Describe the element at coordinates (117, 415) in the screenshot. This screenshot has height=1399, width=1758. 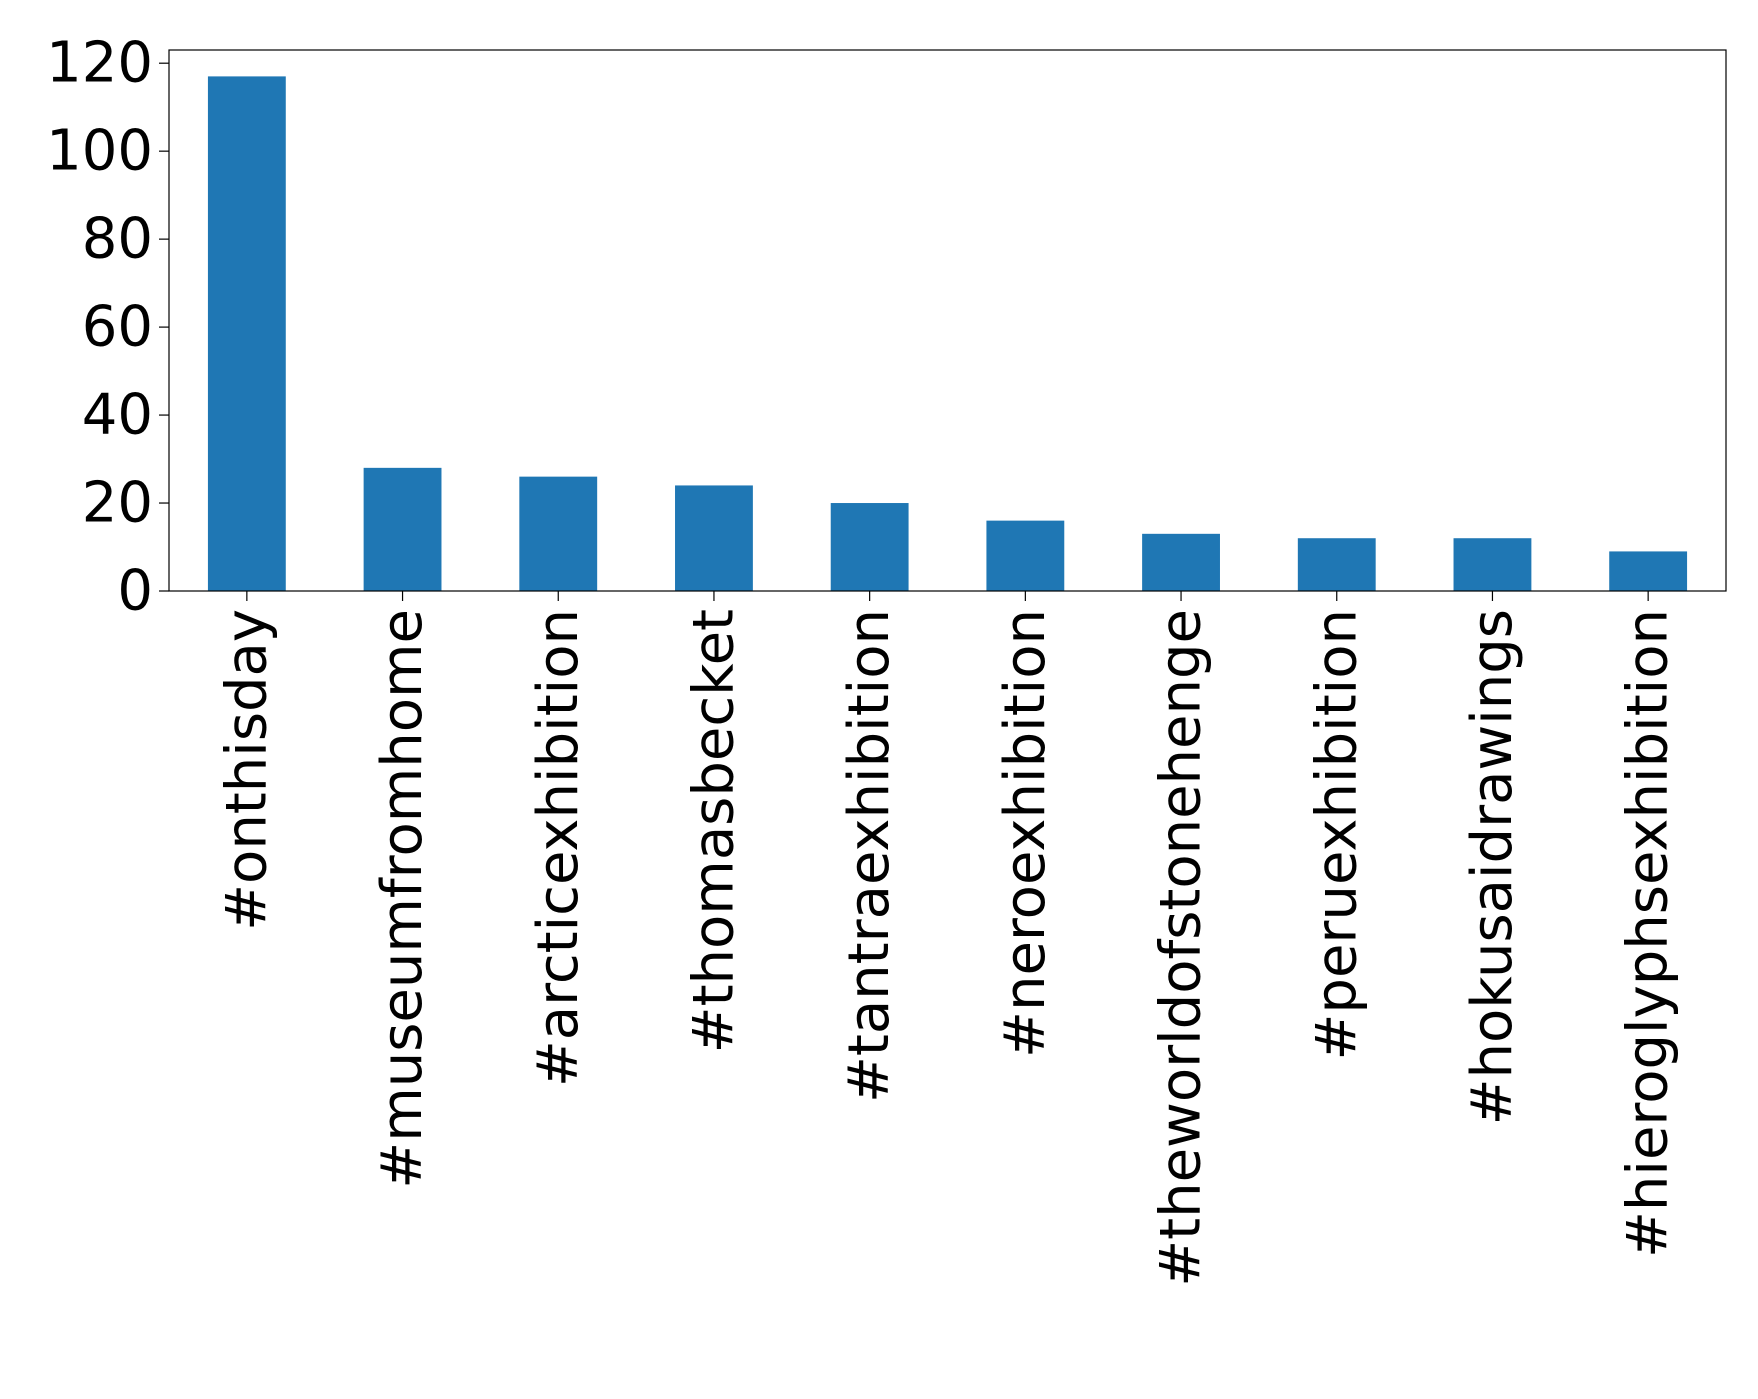
I see `y-tick-label-2: 40` at that location.